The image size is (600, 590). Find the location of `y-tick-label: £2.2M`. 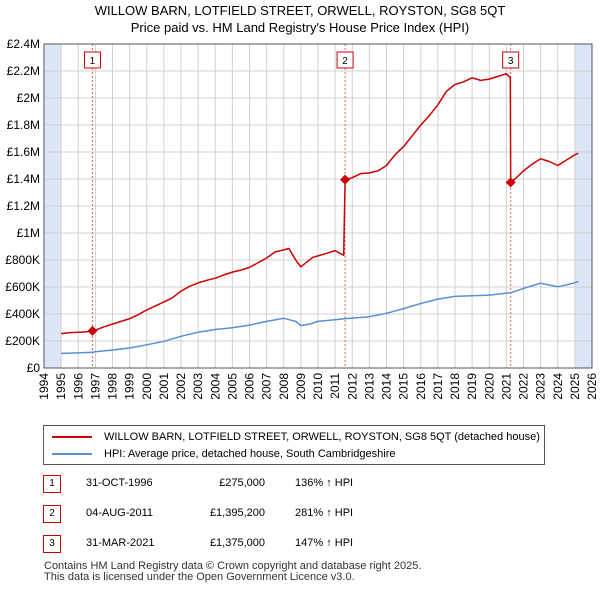

y-tick-label: £2.2M is located at coordinates (23, 71).